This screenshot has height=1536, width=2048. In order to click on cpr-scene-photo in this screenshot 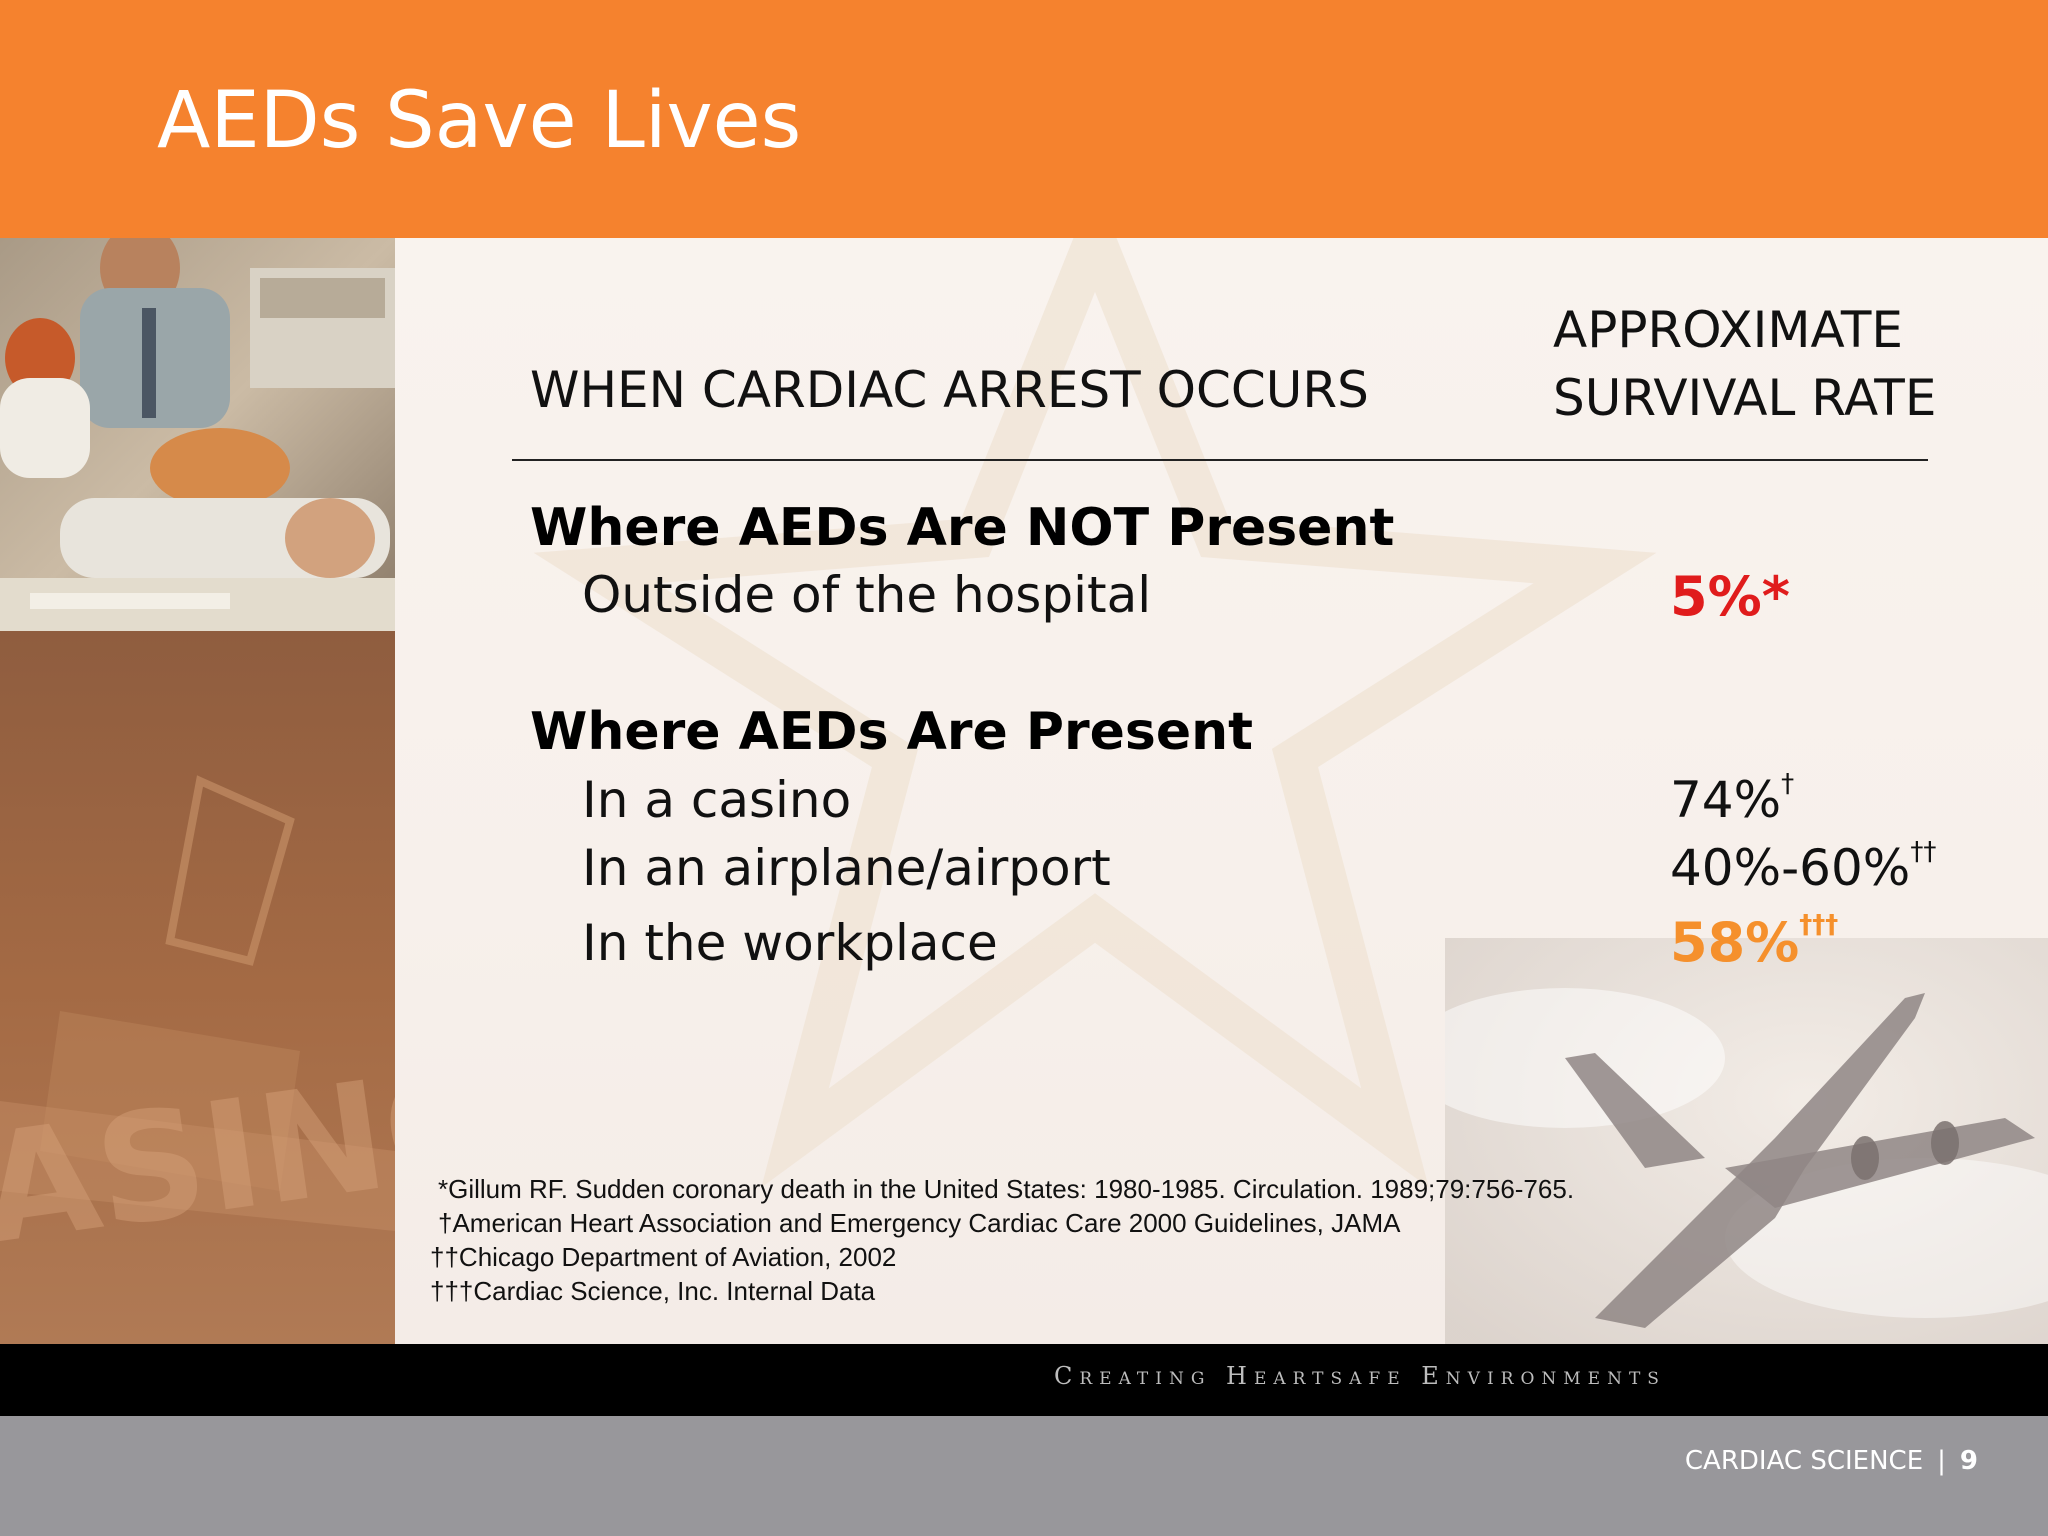, I will do `click(197, 434)`.